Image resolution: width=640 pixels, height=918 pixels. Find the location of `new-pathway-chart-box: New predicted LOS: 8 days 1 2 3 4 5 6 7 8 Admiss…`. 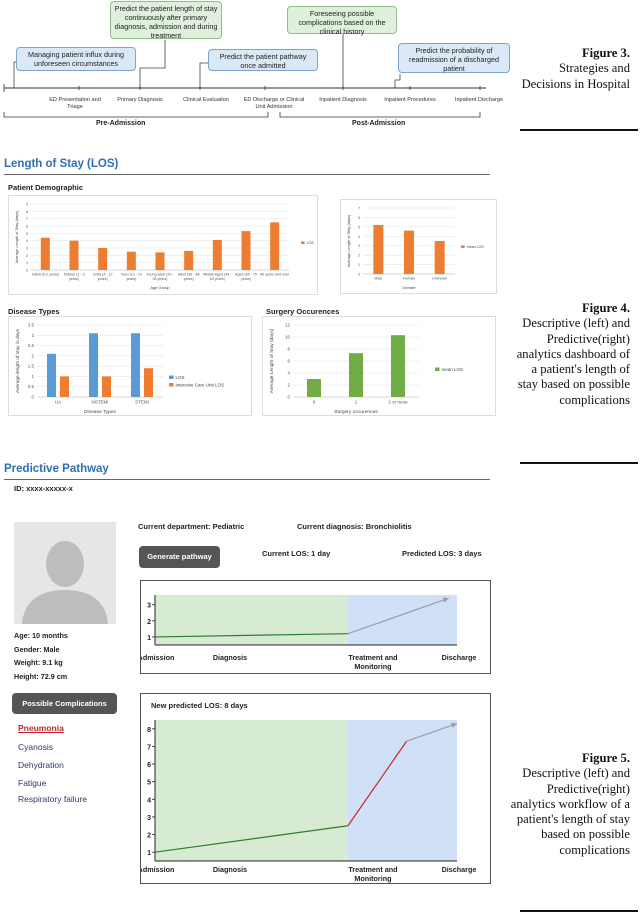

new-pathway-chart-box: New predicted LOS: 8 days 1 2 3 4 5 6 7 8 Admiss… is located at coordinates (314, 788).